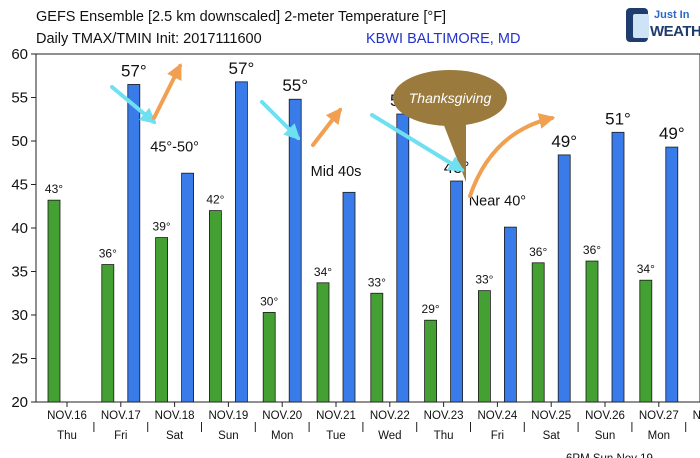 The width and height of the screenshot is (700, 458). I want to click on x-tick-label: NOV.27, so click(659, 416).